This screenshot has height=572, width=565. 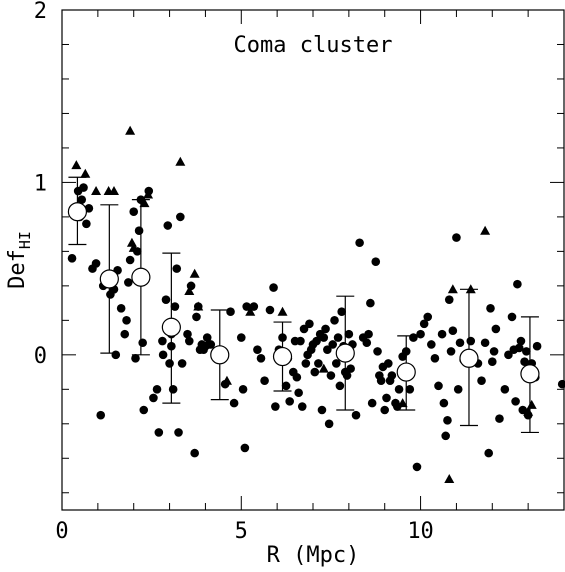 I want to click on y-tick-labels: 0 1 2, so click(x=40, y=184).